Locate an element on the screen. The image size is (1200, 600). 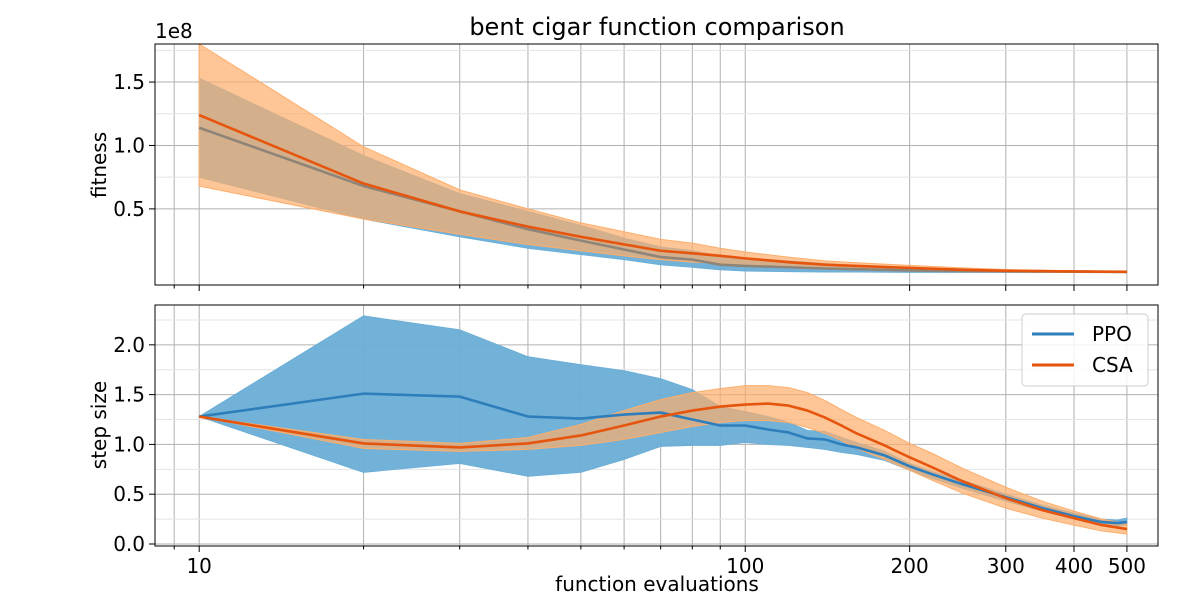
chart-title: bent cigar function comparison is located at coordinates (656, 27).